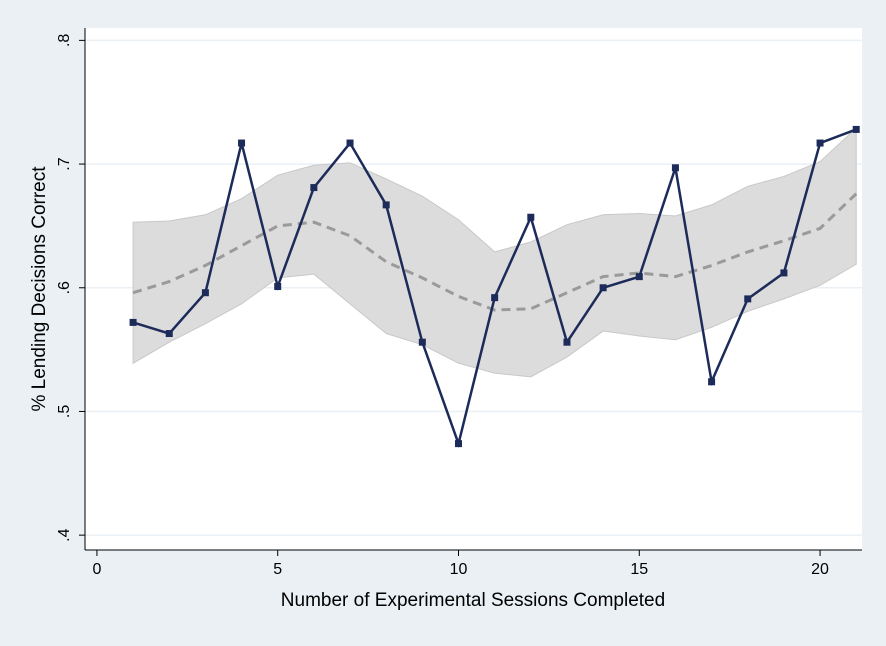 The height and width of the screenshot is (646, 886). Describe the element at coordinates (64, 411) in the screenshot. I see `y-tick-label: .5` at that location.